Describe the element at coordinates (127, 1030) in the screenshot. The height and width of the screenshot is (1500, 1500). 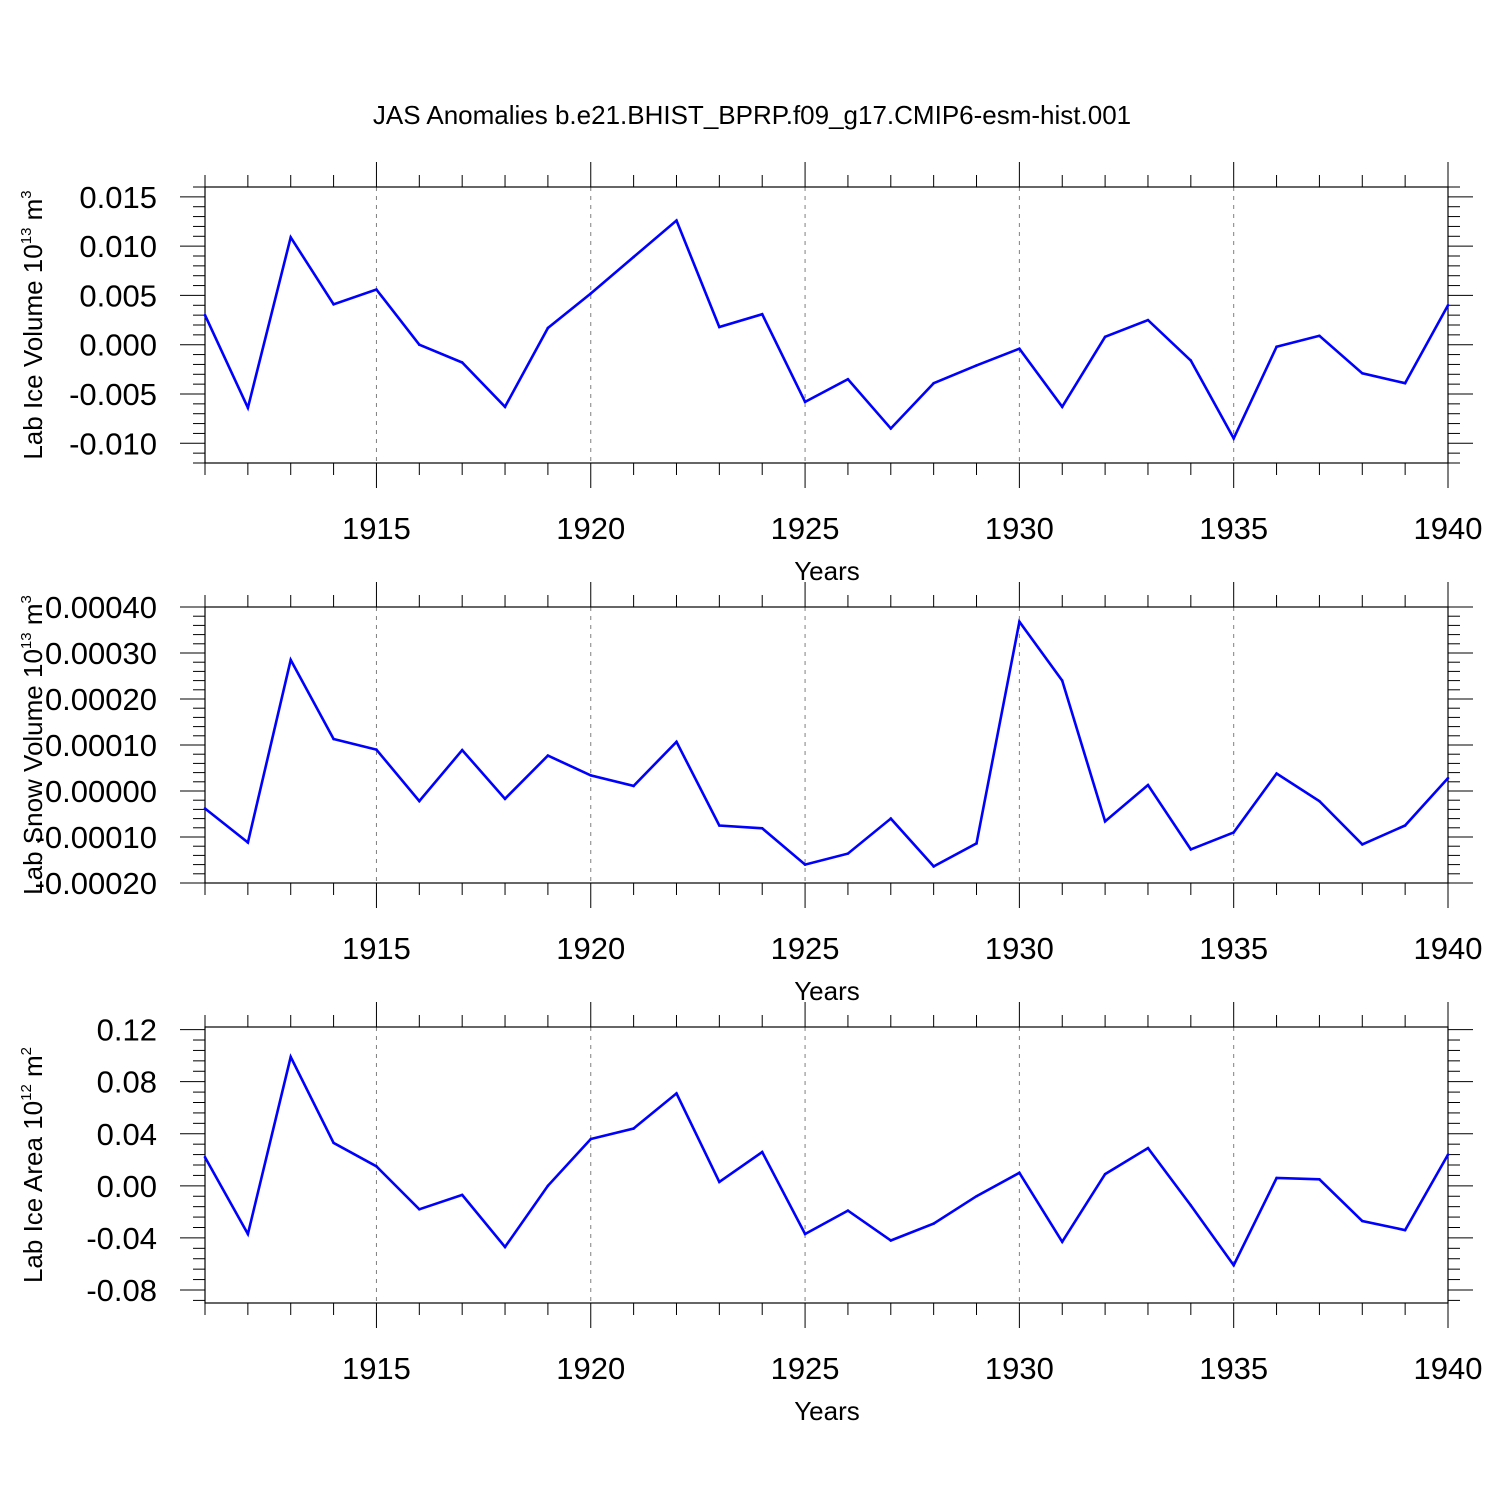
I see `y-tick-label: 0.12` at that location.